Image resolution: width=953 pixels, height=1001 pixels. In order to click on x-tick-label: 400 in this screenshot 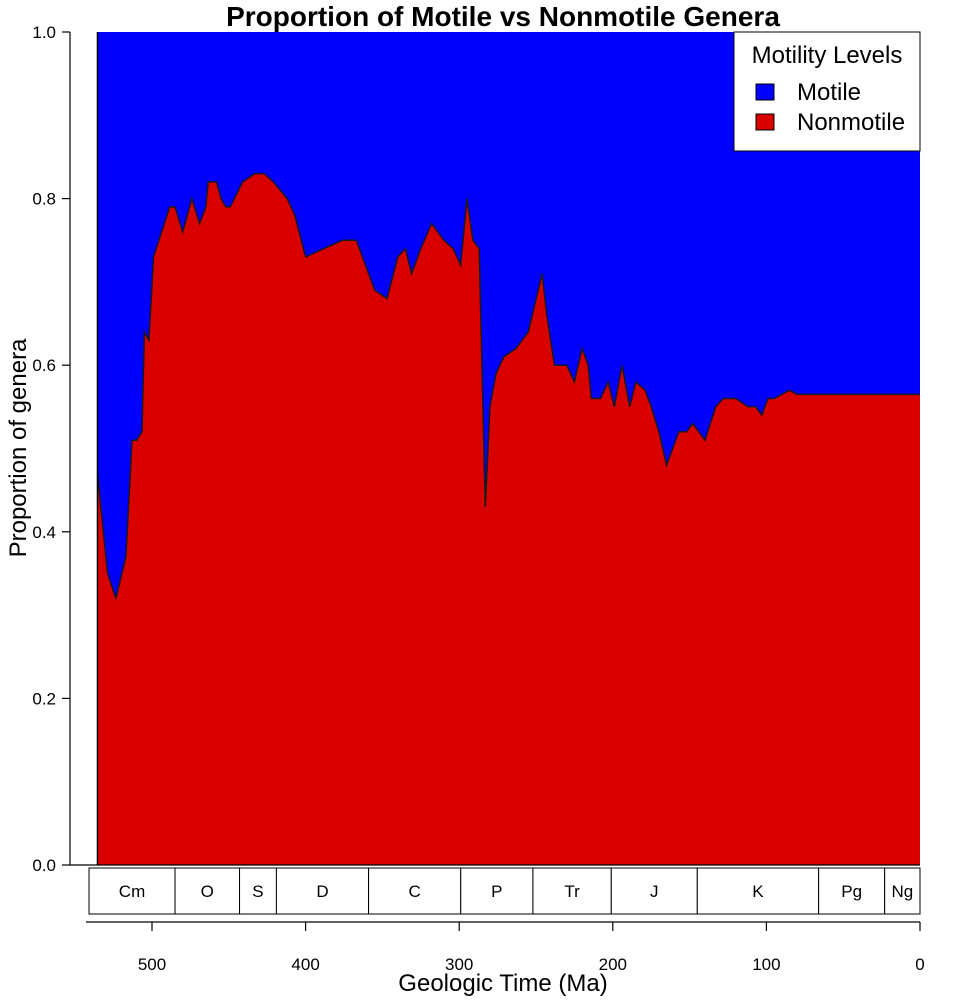, I will do `click(305, 964)`.